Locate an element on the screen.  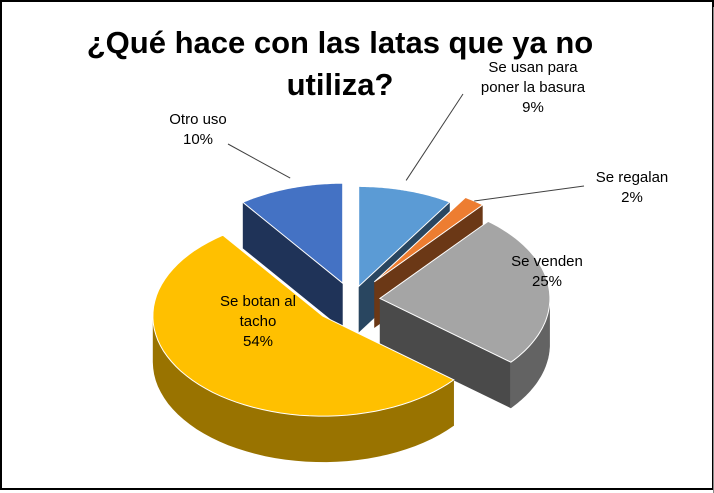
slice-label: Otro uso 10% is located at coordinates (198, 129).